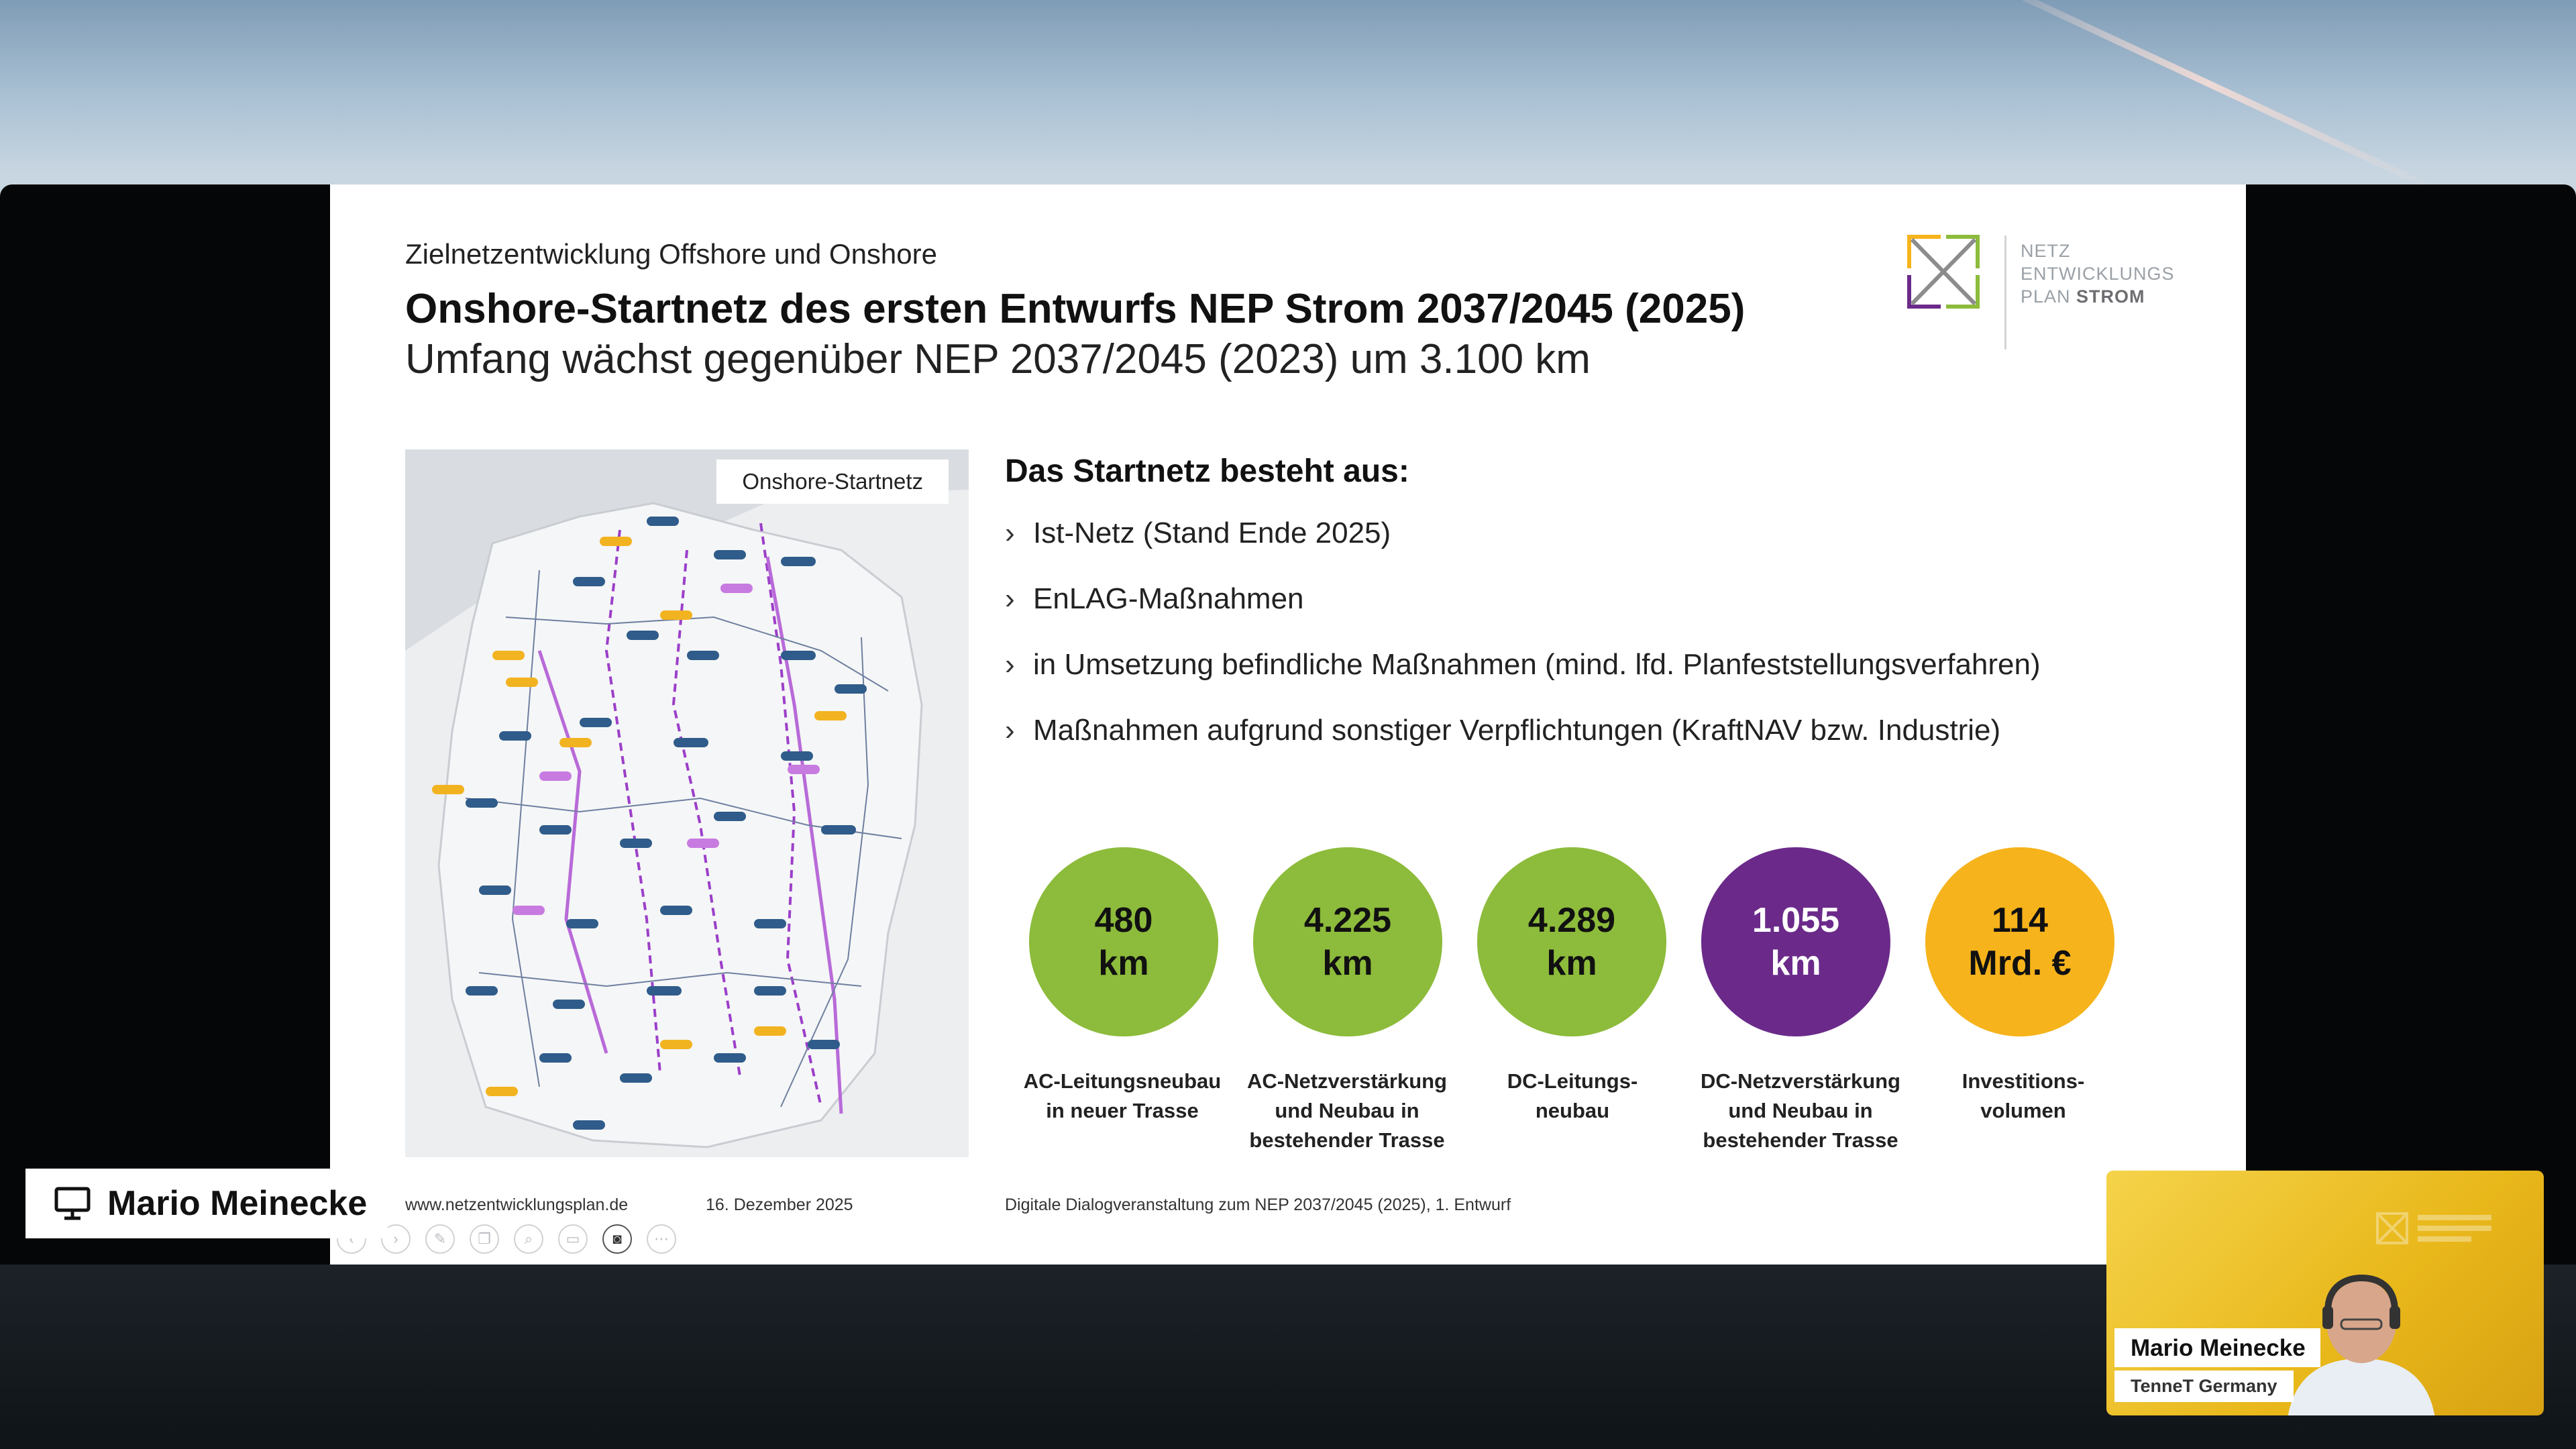 This screenshot has height=1449, width=2576. I want to click on logo-wordmark: NETZ ENTWICKLUNGS PLAN STROM, so click(2098, 274).